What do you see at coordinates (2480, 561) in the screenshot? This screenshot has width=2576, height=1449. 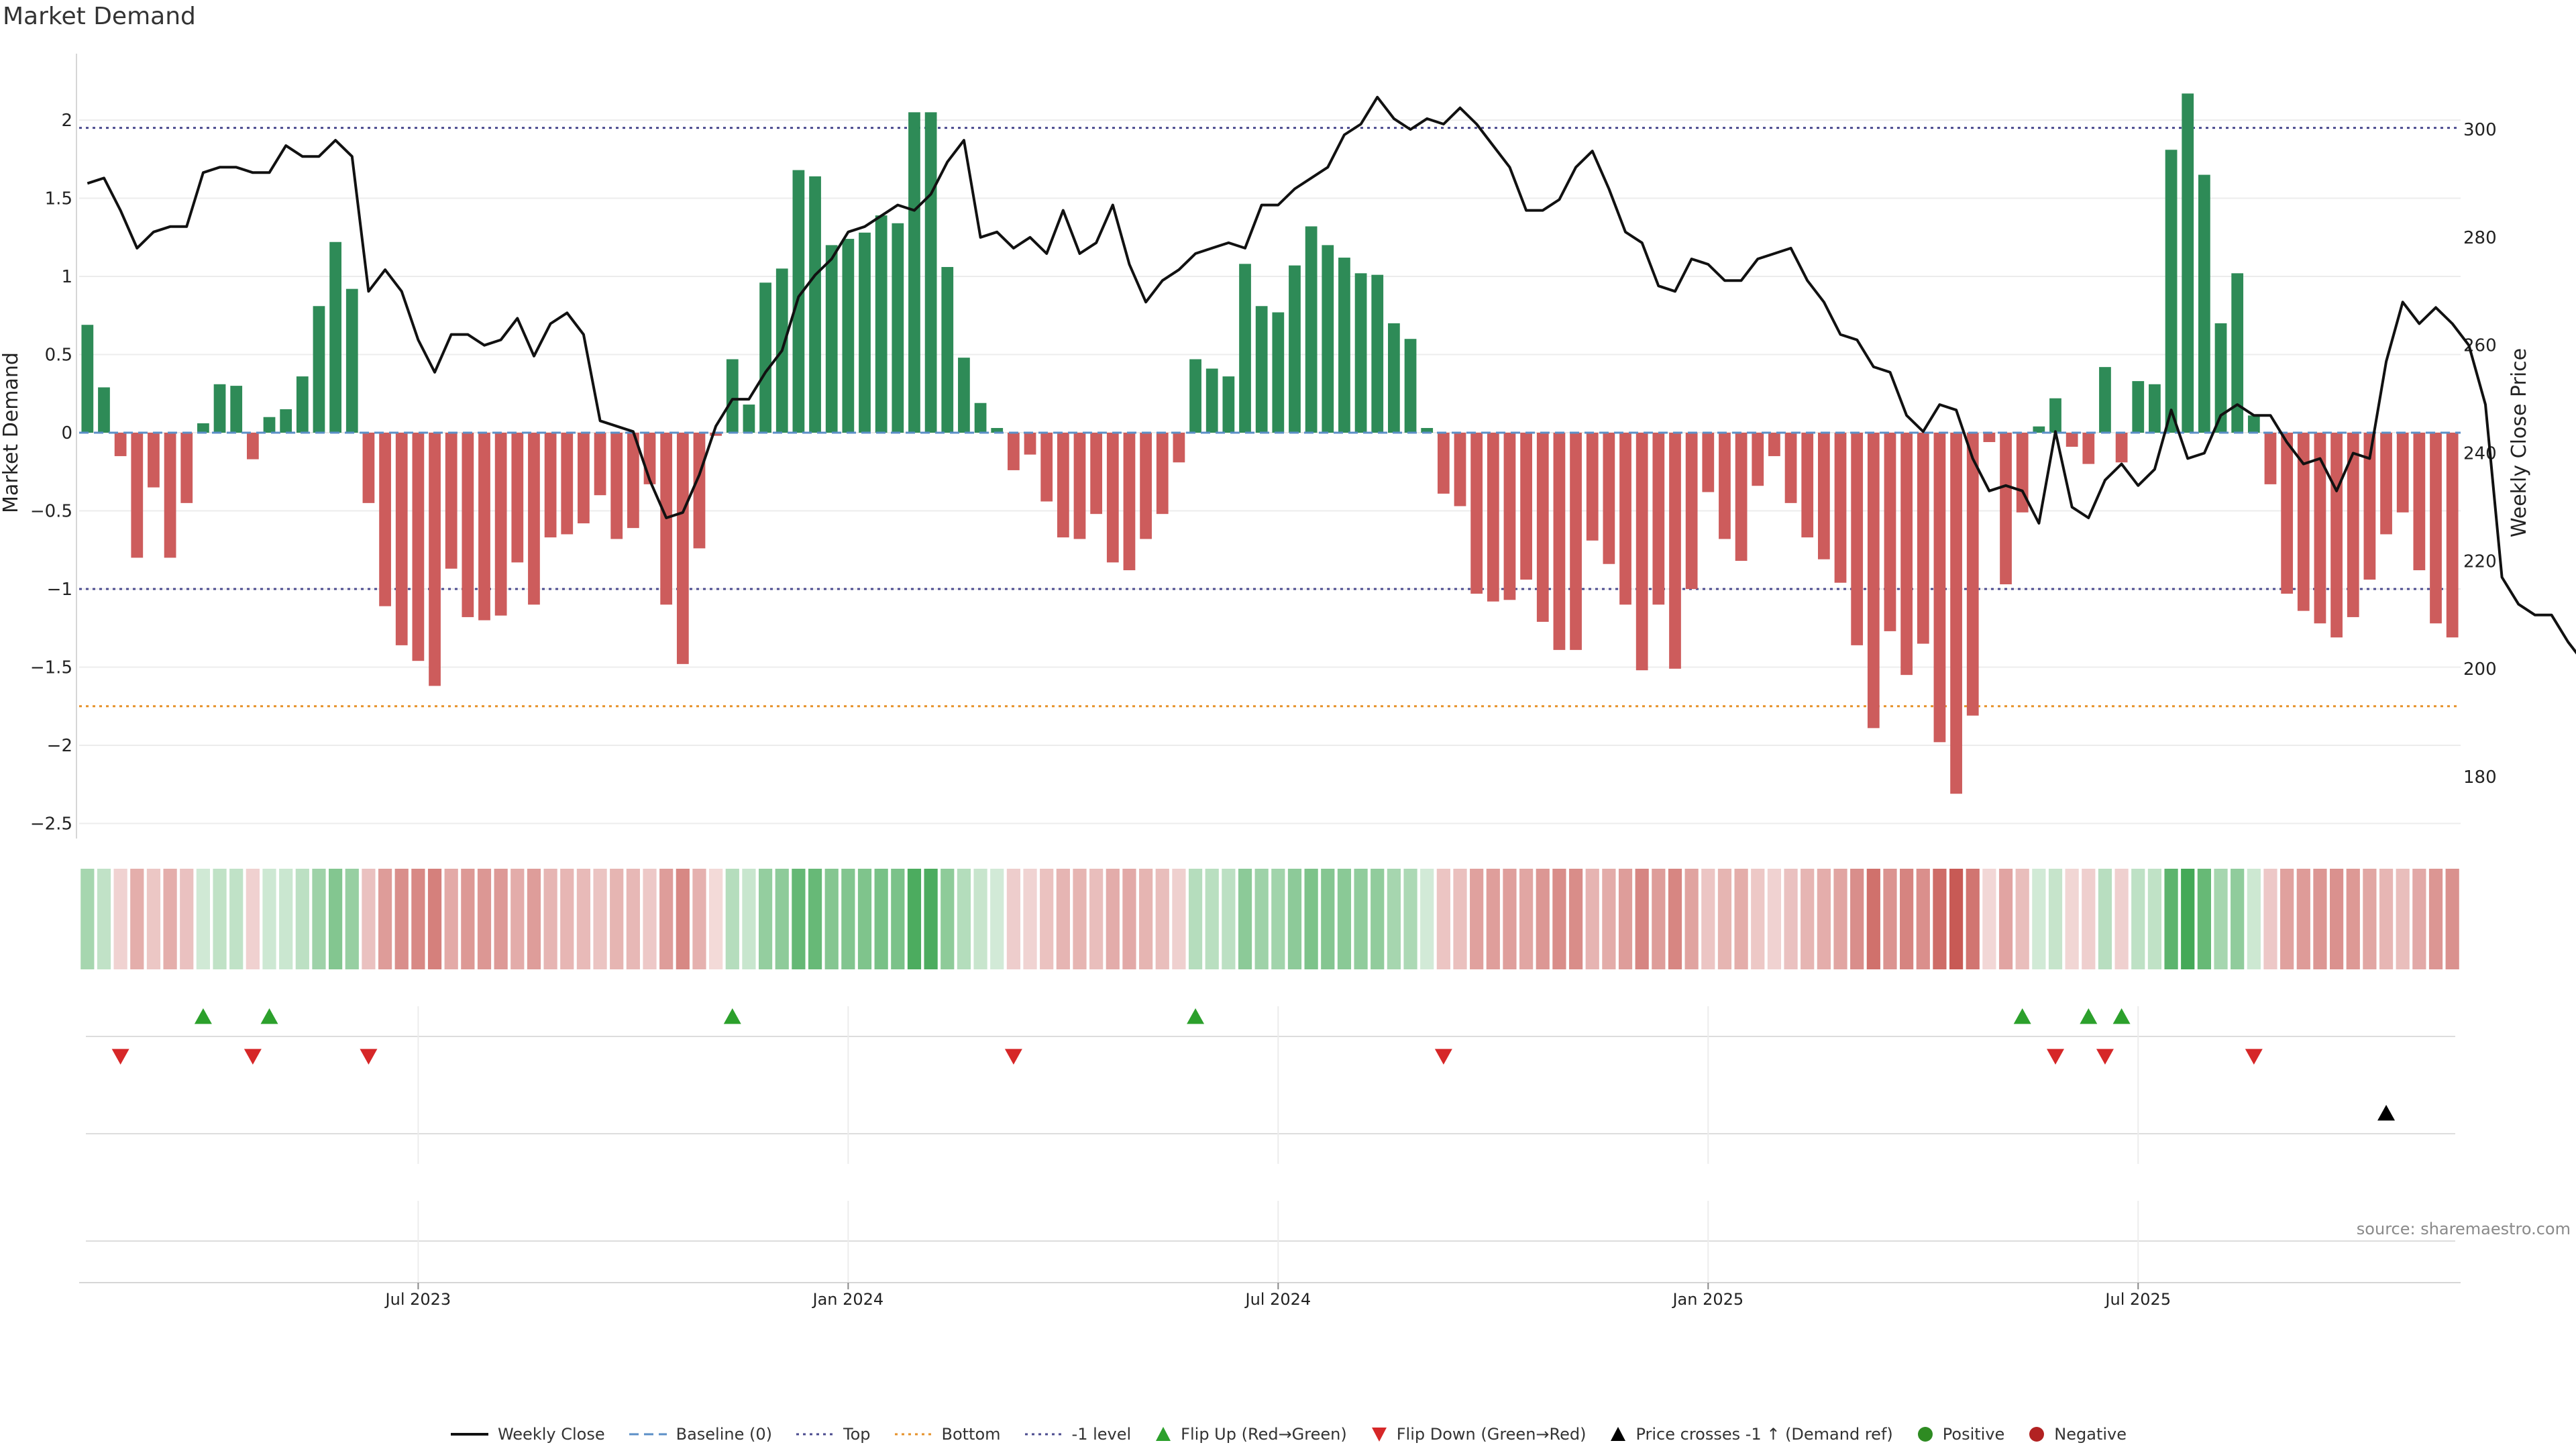 I see `y2-tick-label: 220` at bounding box center [2480, 561].